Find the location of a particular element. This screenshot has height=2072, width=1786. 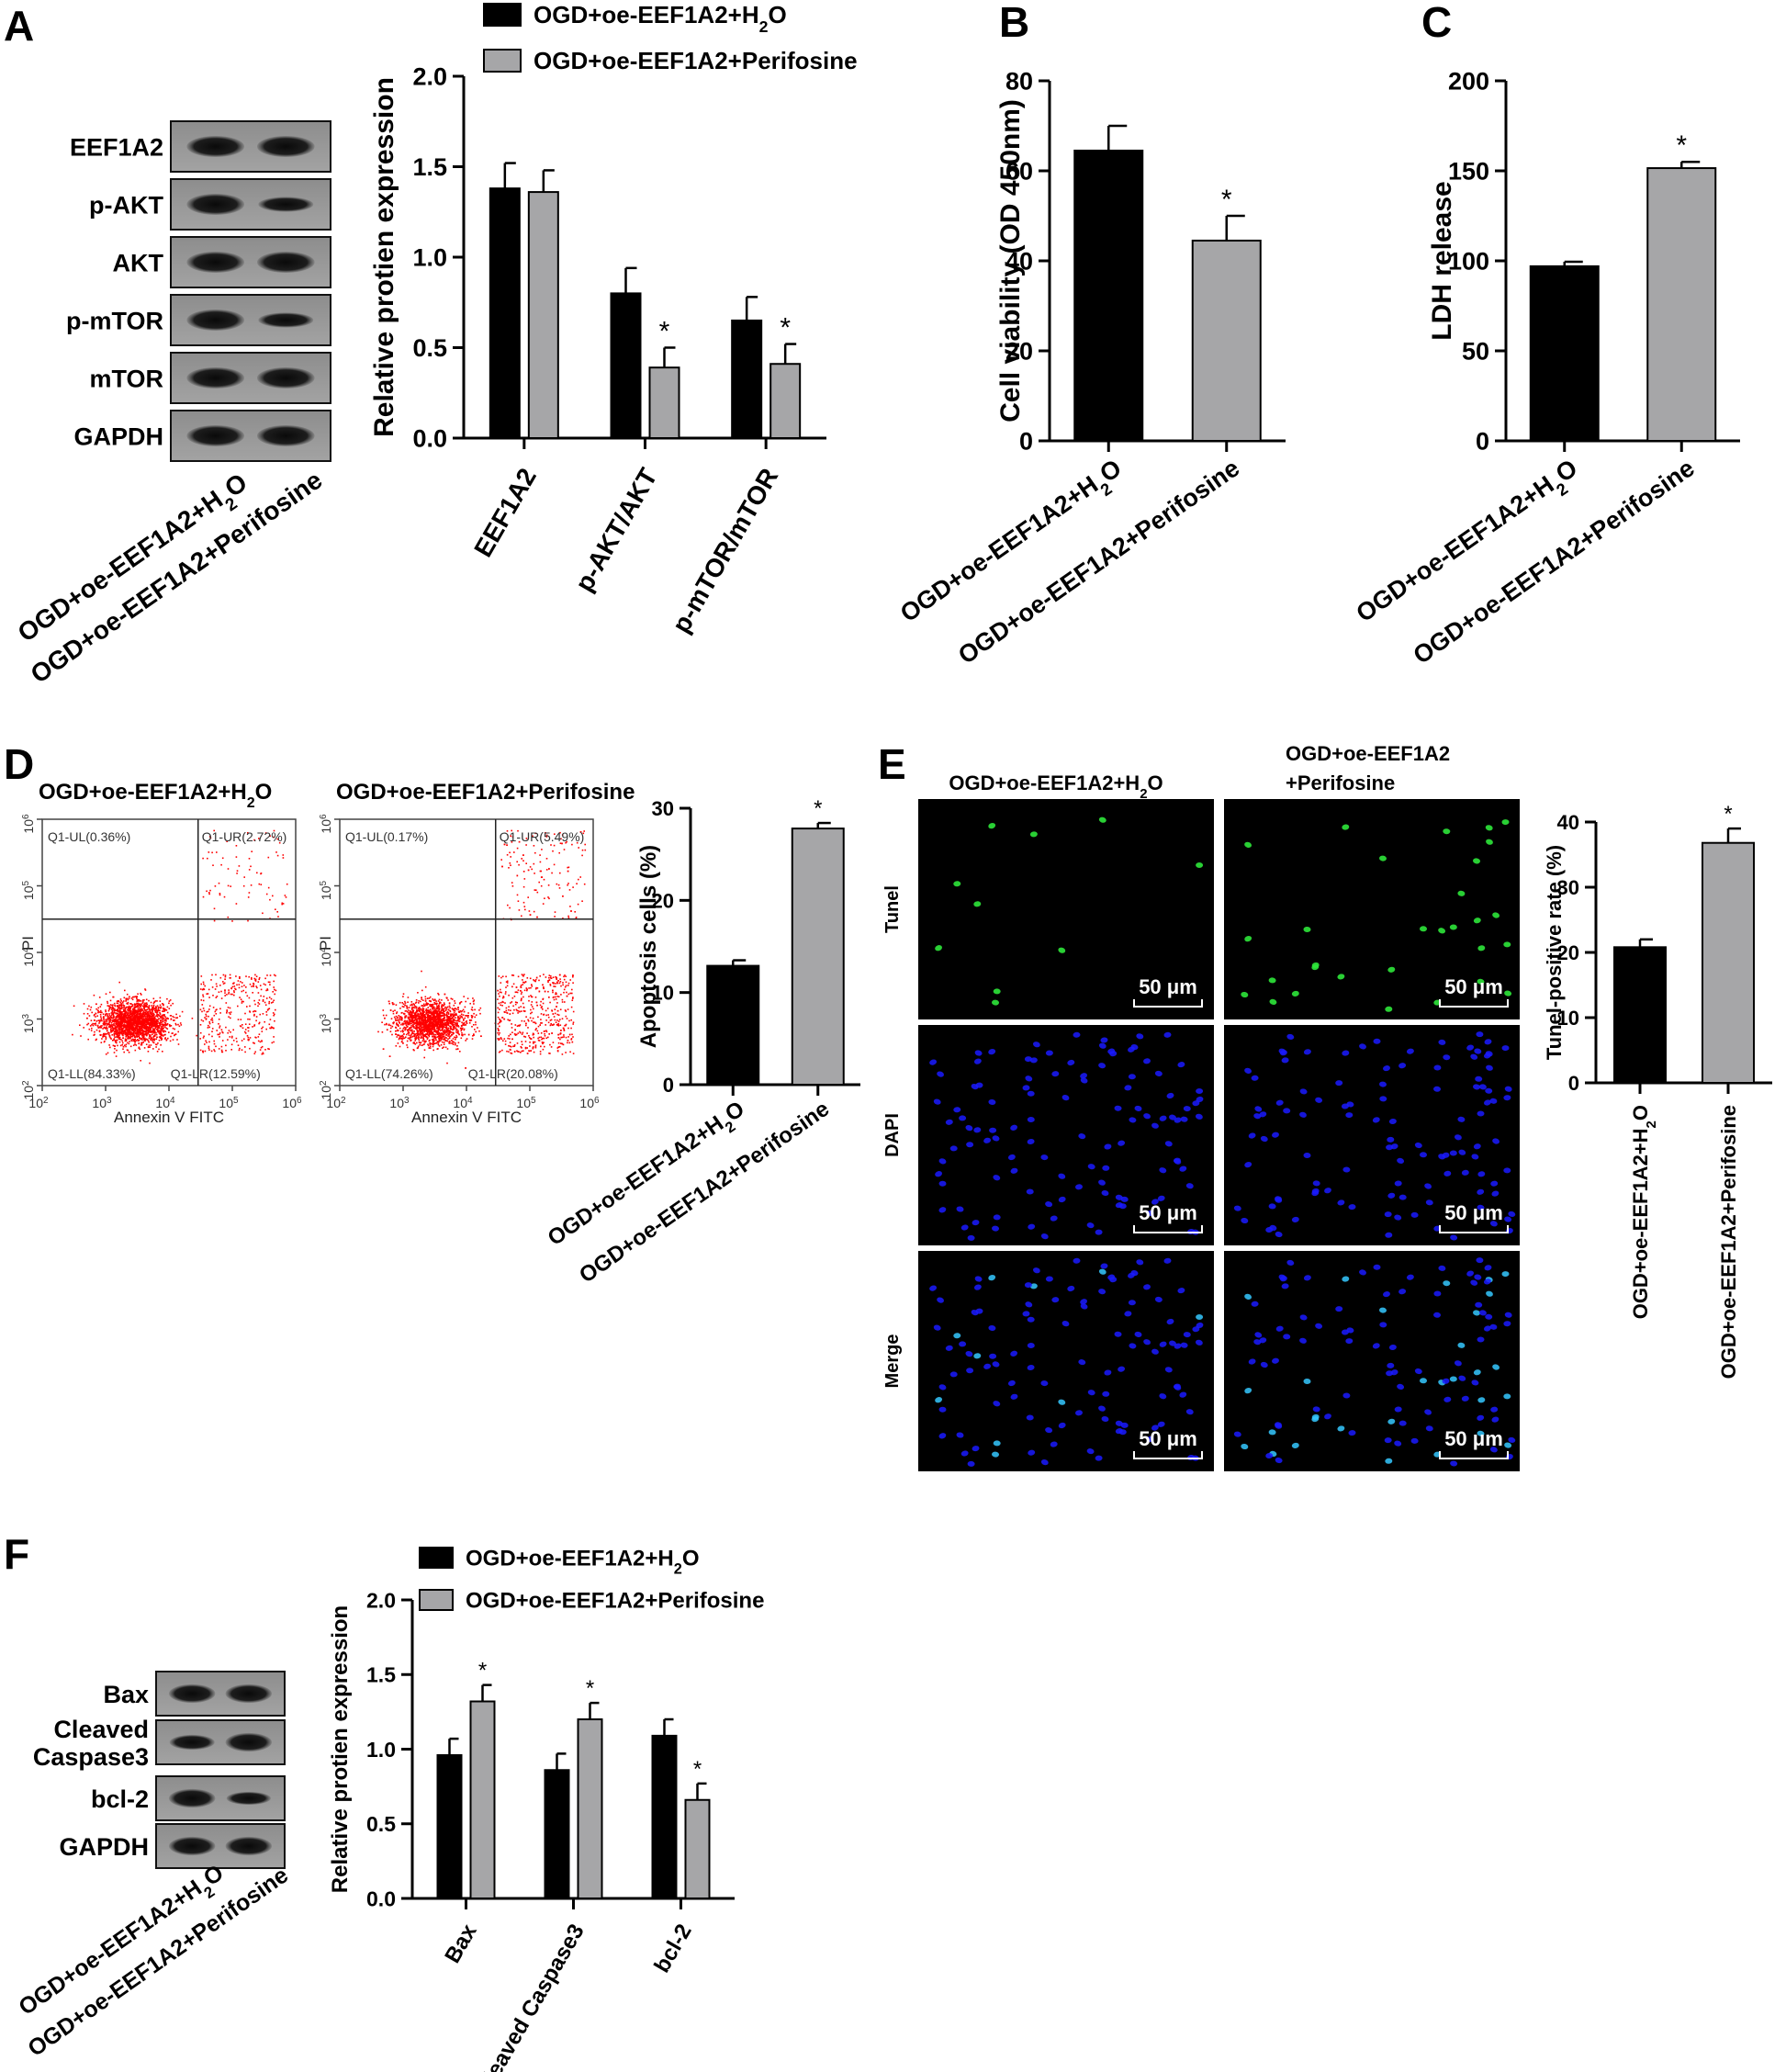

flow-x-axis-label: Annexin V FITC is located at coordinates (466, 1117).